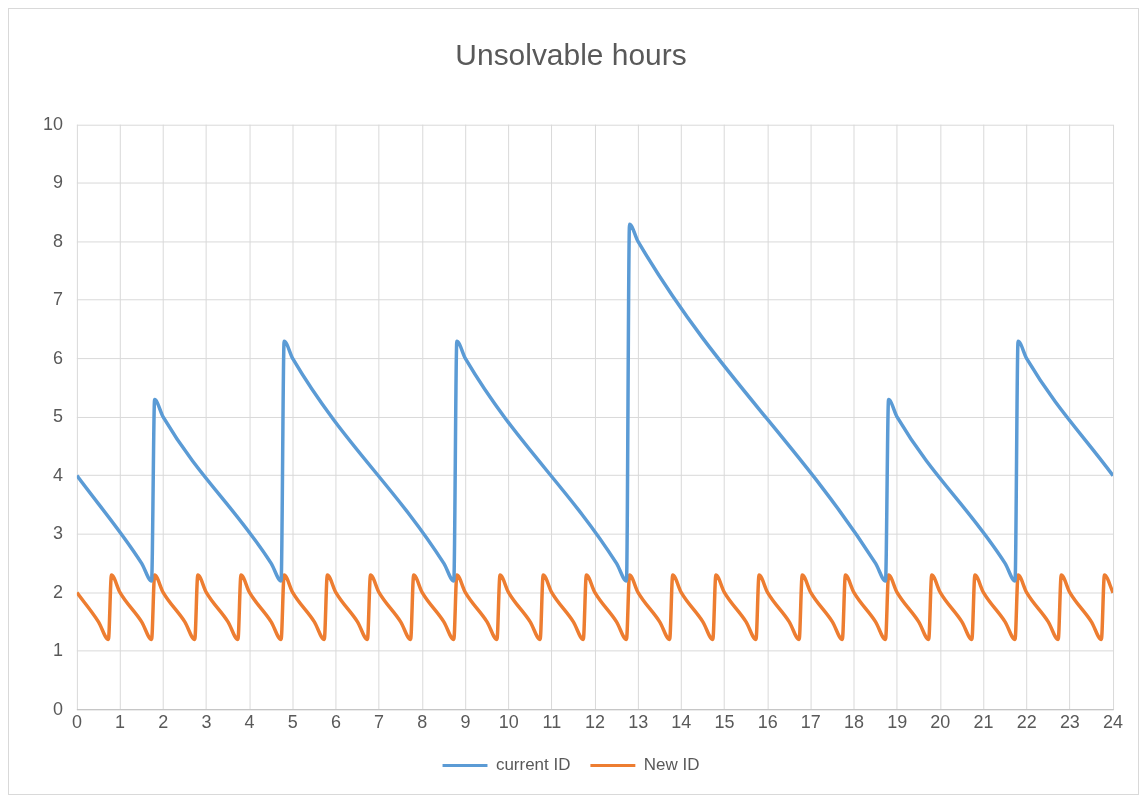 This screenshot has width=1147, height=803. What do you see at coordinates (206, 722) in the screenshot?
I see `x-tick-label: 3` at bounding box center [206, 722].